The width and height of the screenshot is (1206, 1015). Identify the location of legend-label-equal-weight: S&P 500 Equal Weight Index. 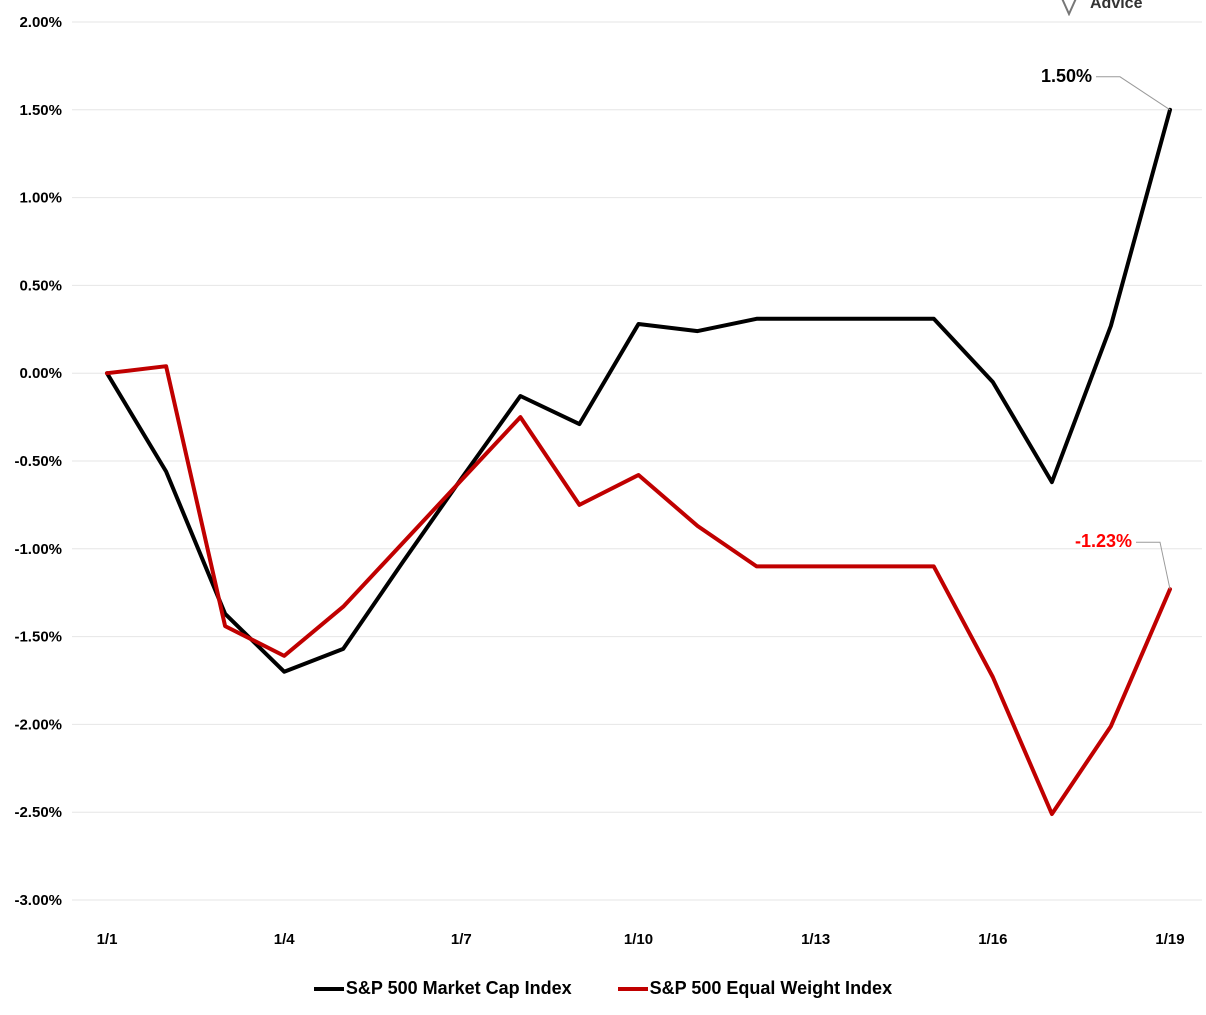
(771, 988).